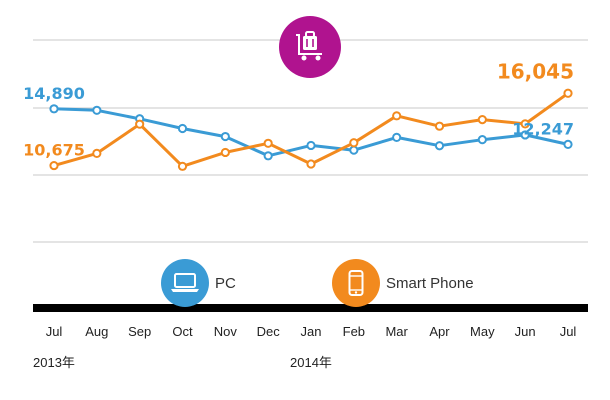 Image resolution: width=610 pixels, height=400 pixels. What do you see at coordinates (439, 331) in the screenshot?
I see `x-tick-label: Apr` at bounding box center [439, 331].